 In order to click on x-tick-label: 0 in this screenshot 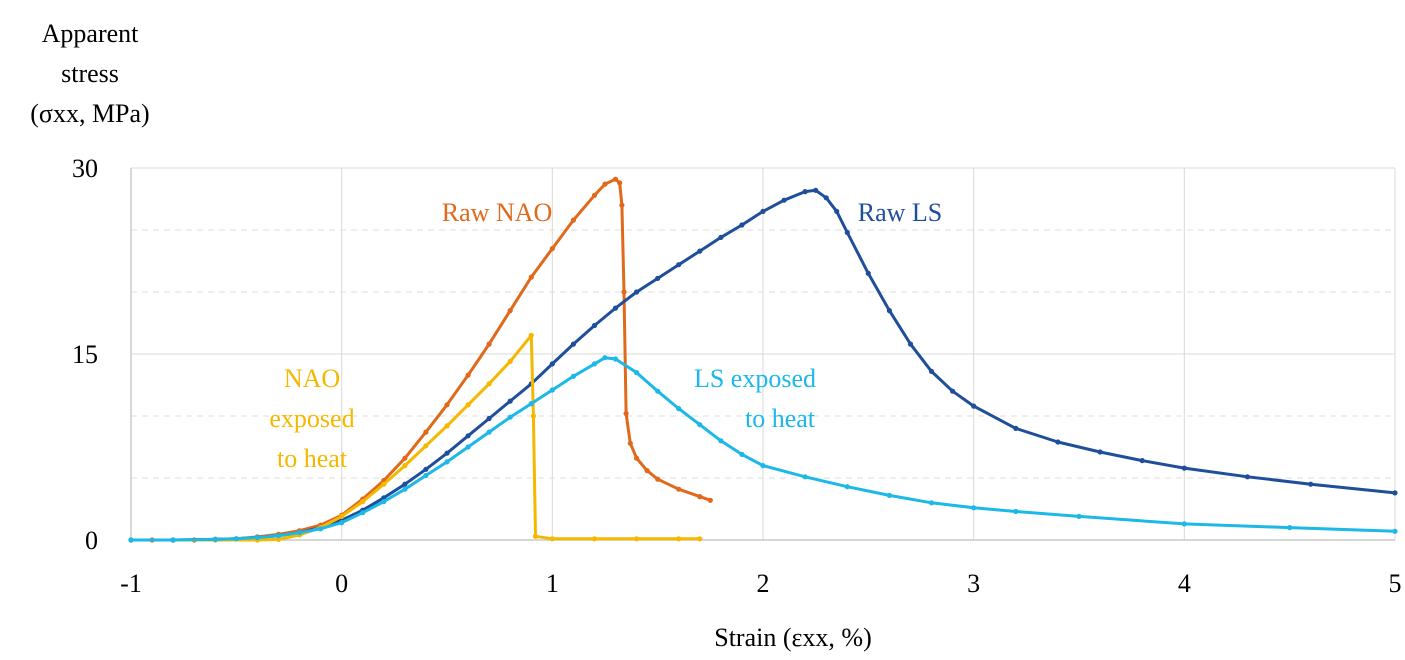, I will do `click(341, 583)`.